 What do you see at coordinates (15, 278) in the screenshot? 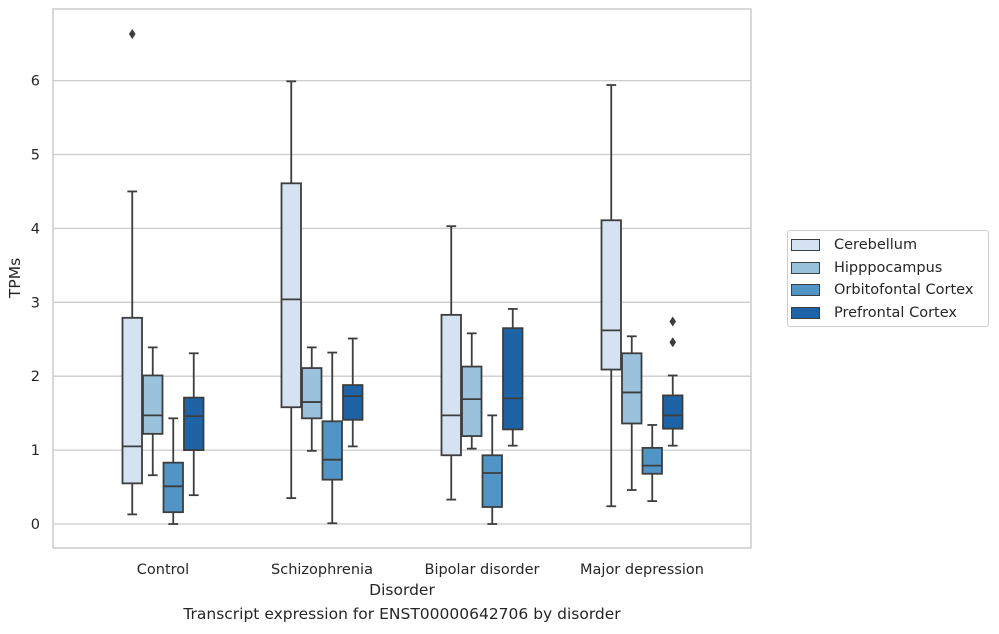
I see `y-axis-label: TPMs` at bounding box center [15, 278].